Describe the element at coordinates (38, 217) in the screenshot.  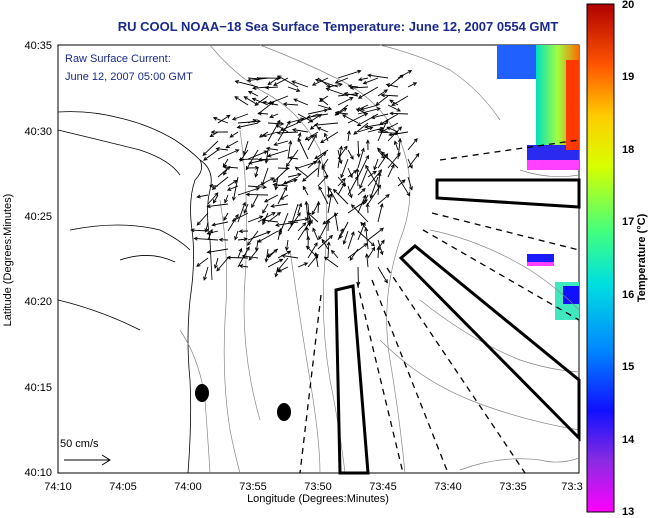
I see `y-tick: 40:25` at that location.